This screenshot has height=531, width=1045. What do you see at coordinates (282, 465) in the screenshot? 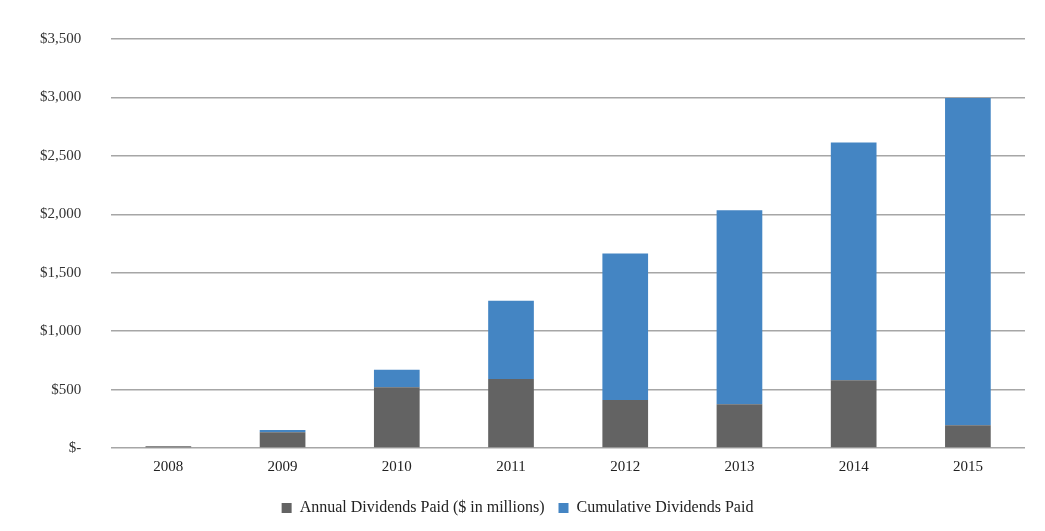
I see `x-tick-label: 2009` at bounding box center [282, 465].